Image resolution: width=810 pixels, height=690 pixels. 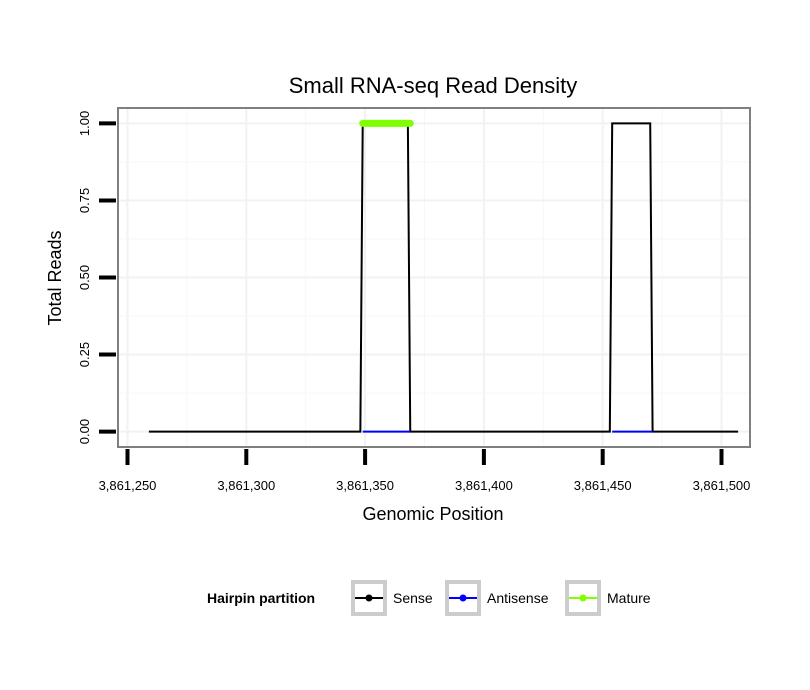 I want to click on x-axis-title: Genomic Position, so click(x=432, y=514).